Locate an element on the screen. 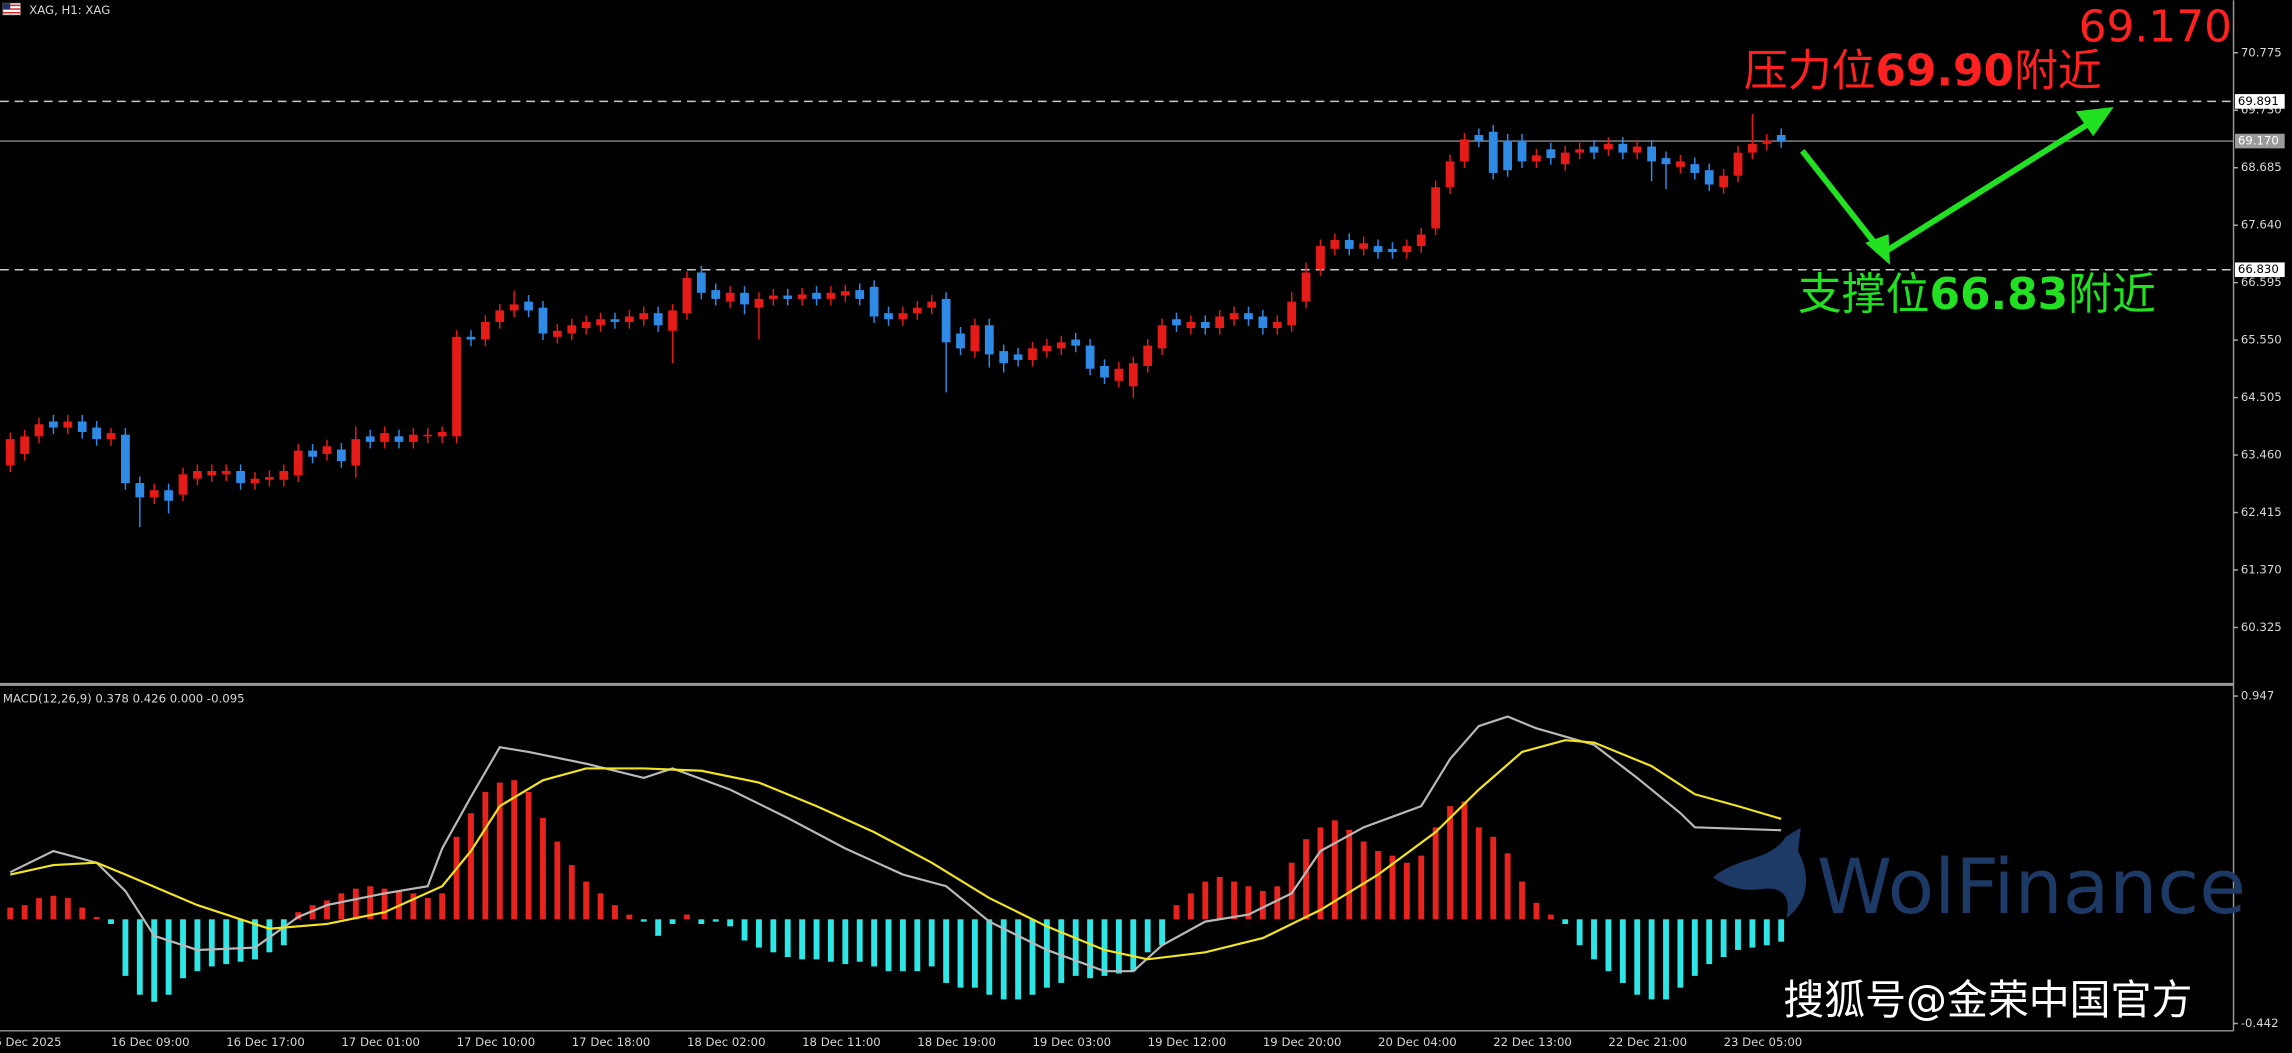  annotation-part: 66.83 is located at coordinates (1998, 294).